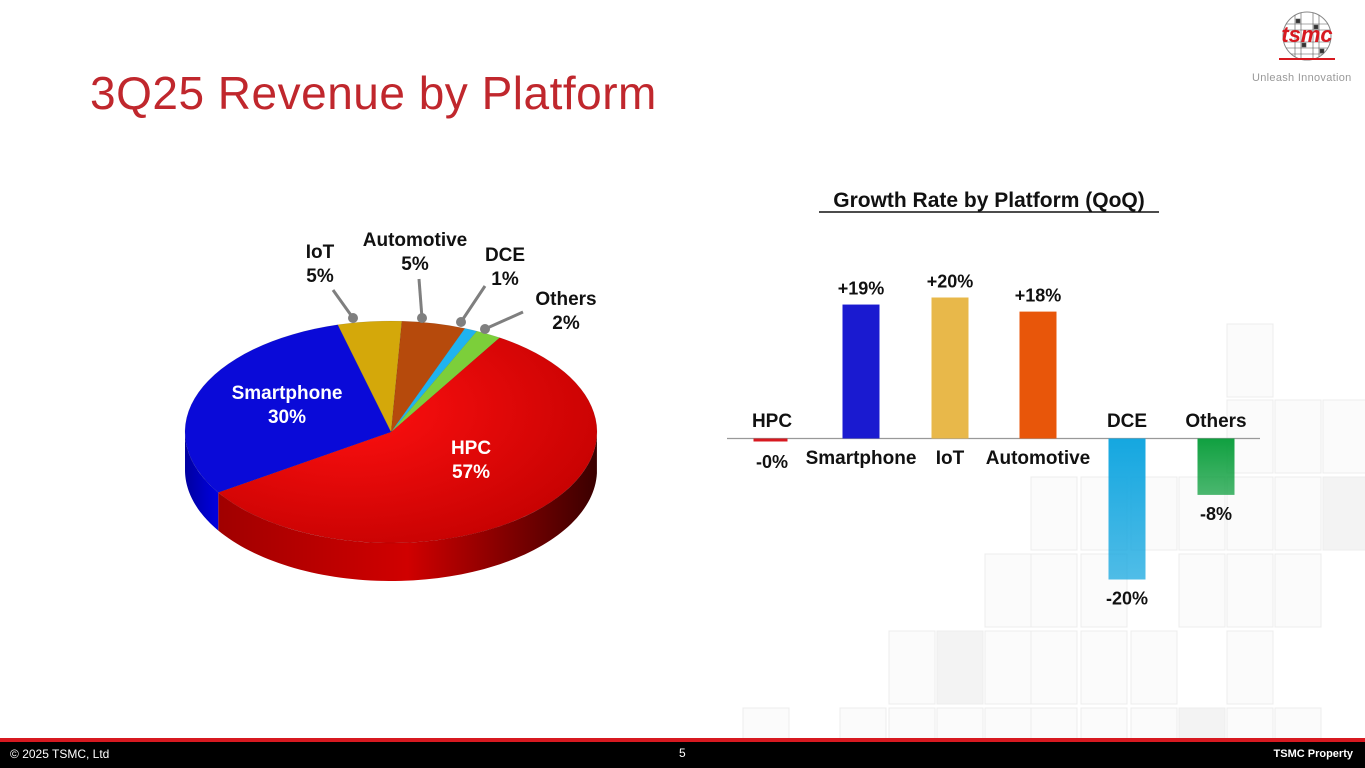 The width and height of the screenshot is (1365, 768). Describe the element at coordinates (989, 200) in the screenshot. I see `bar-chart-title: Growth Rate by Platform (QoQ)` at that location.